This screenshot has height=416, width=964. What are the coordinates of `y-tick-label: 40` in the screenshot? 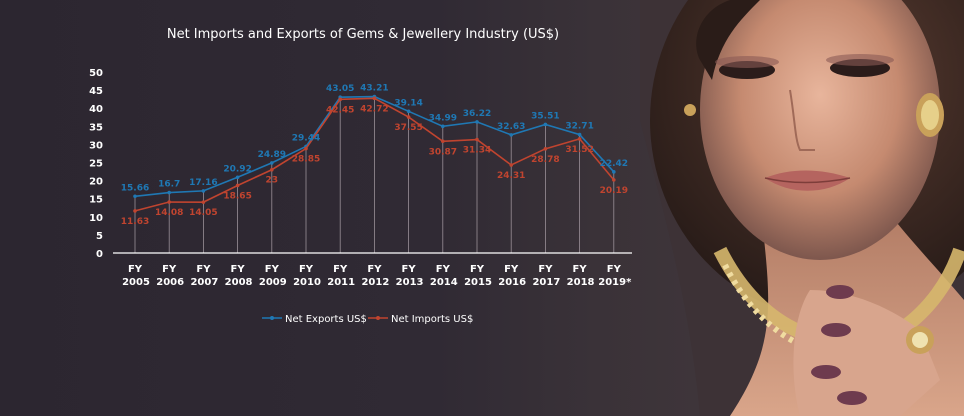 It's located at (96, 109).